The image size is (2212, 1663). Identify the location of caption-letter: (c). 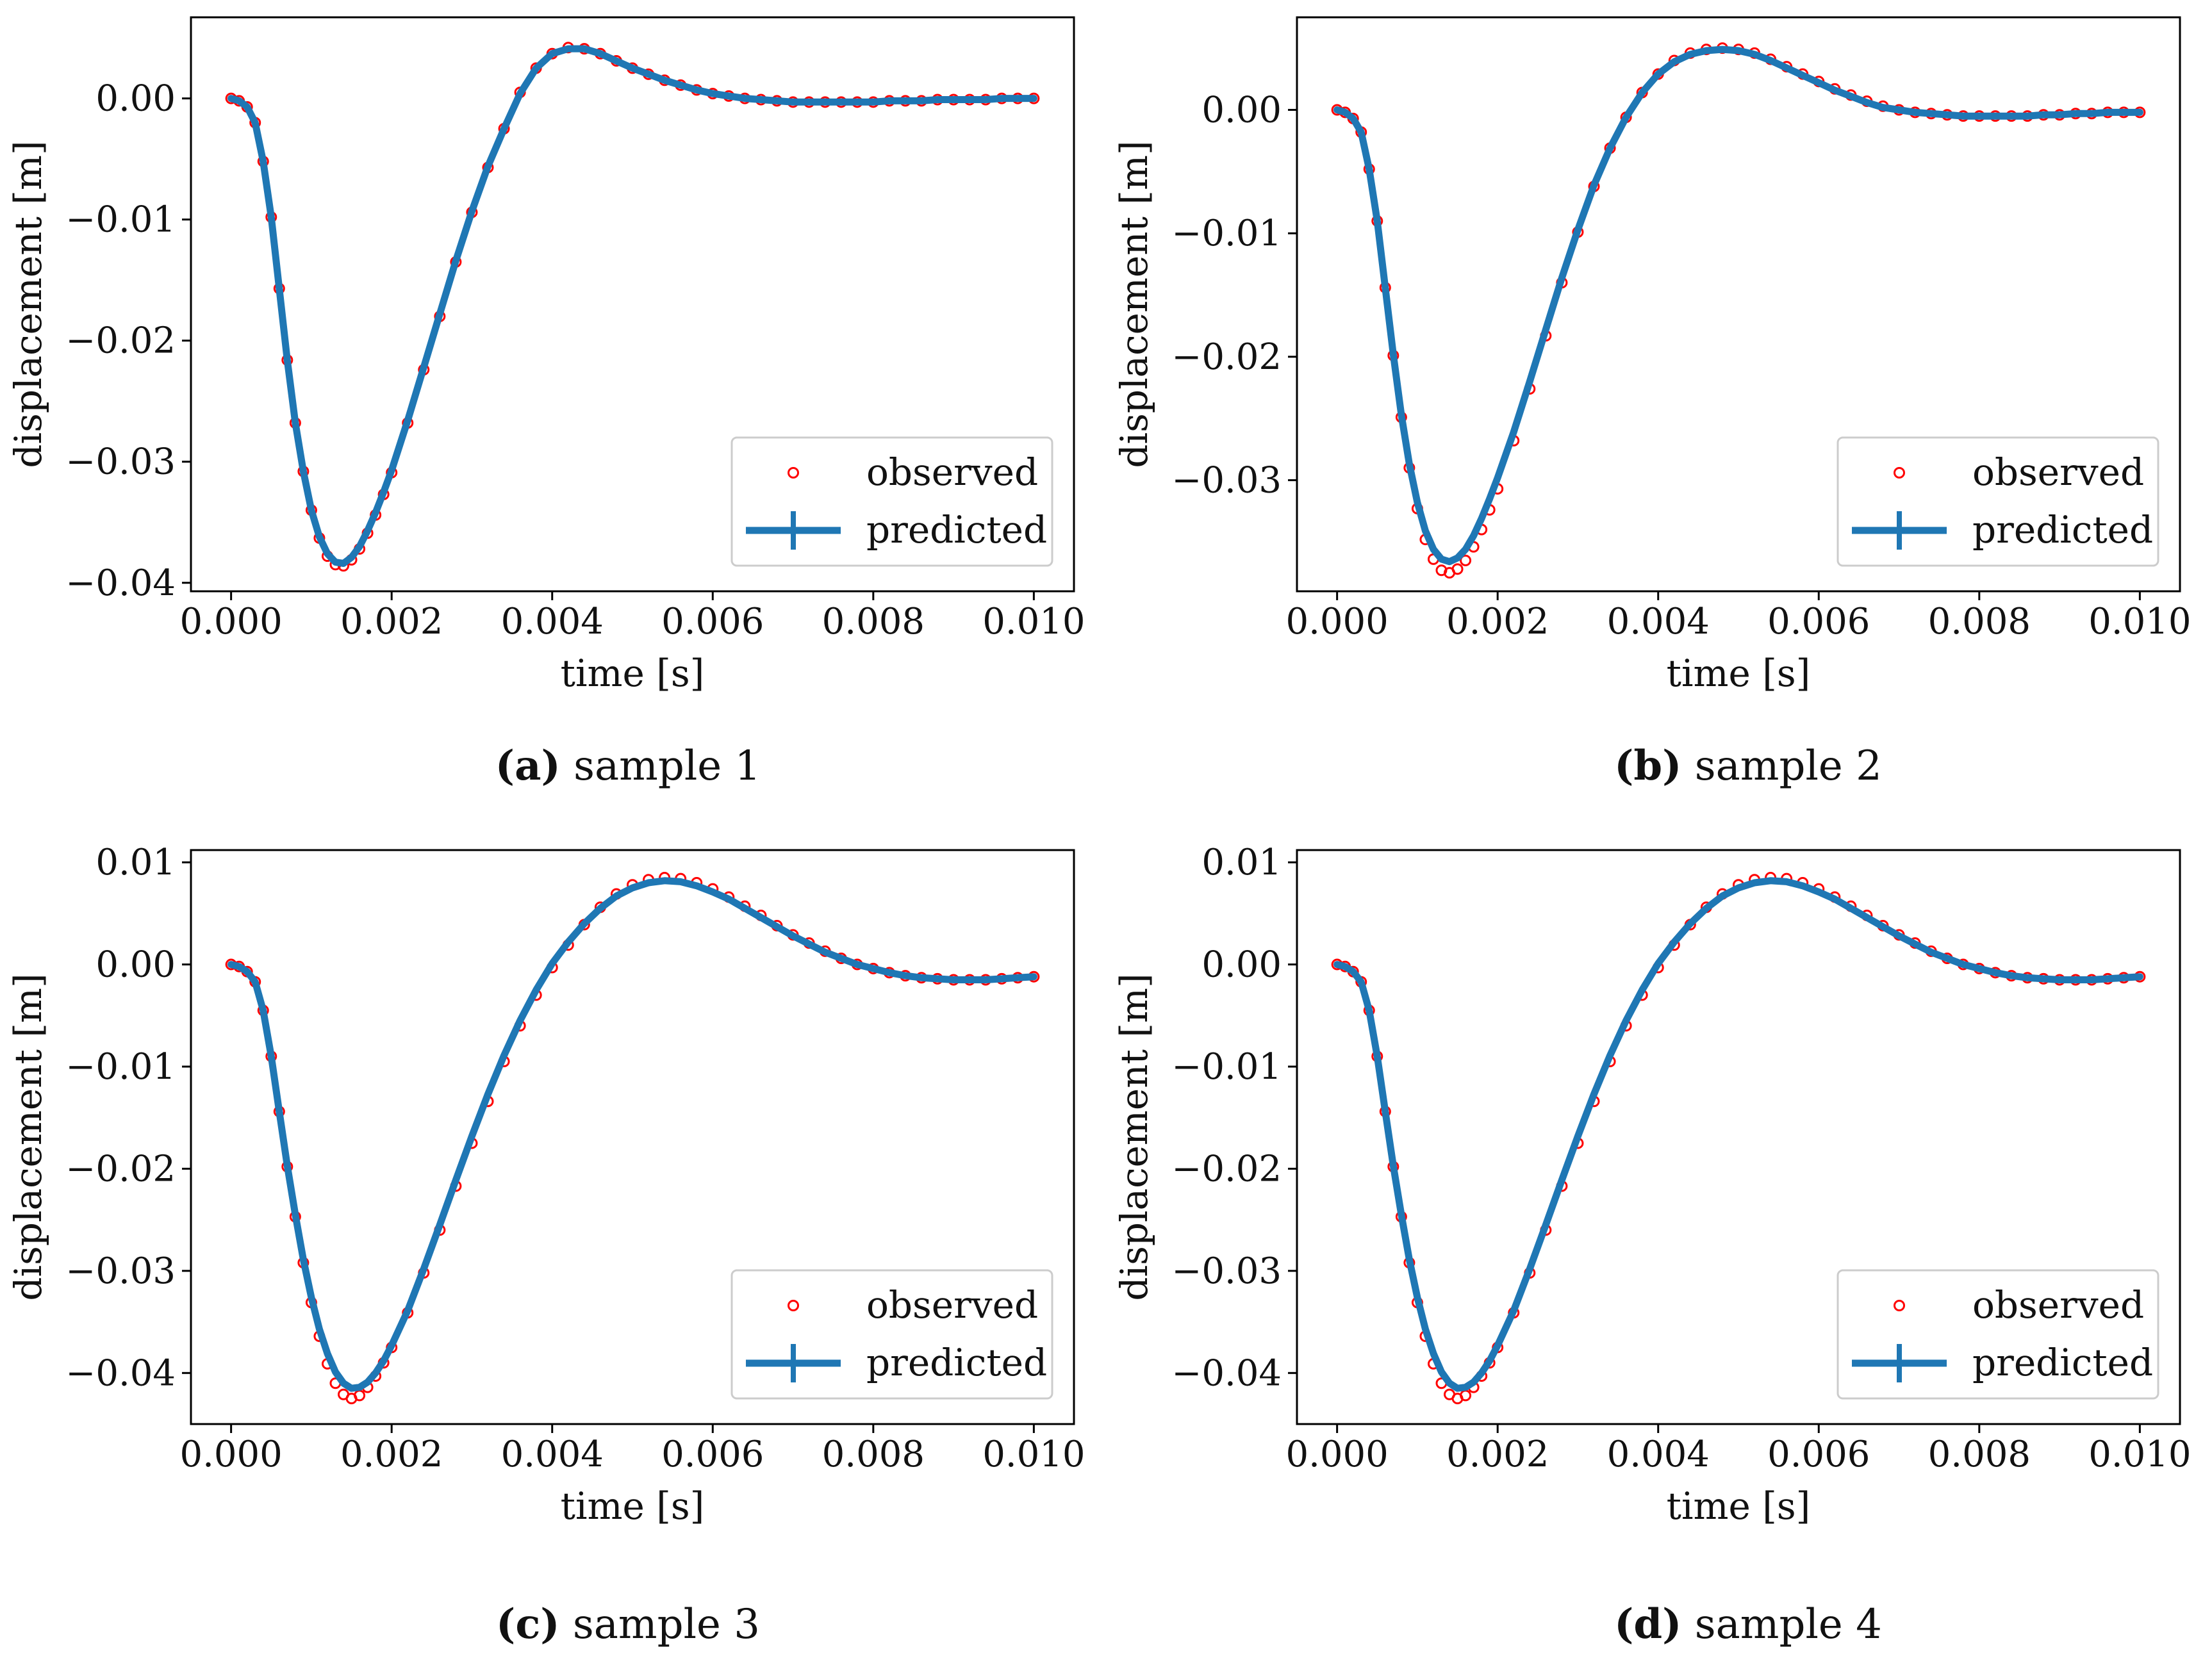
(528, 1624).